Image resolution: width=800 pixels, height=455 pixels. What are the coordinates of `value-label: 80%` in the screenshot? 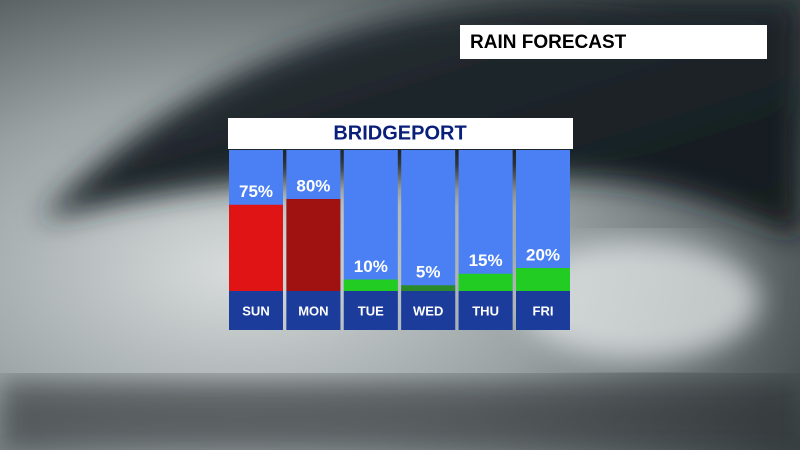 It's located at (313, 185).